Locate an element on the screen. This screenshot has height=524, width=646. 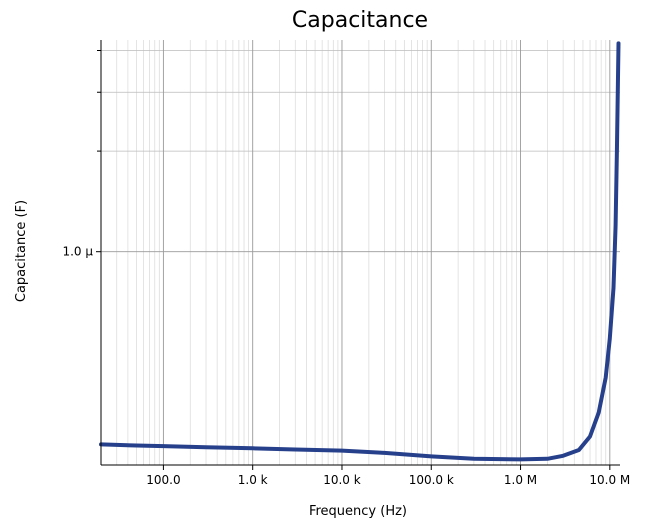
y-axis-label: Capacitance (F) is located at coordinates (21, 251).